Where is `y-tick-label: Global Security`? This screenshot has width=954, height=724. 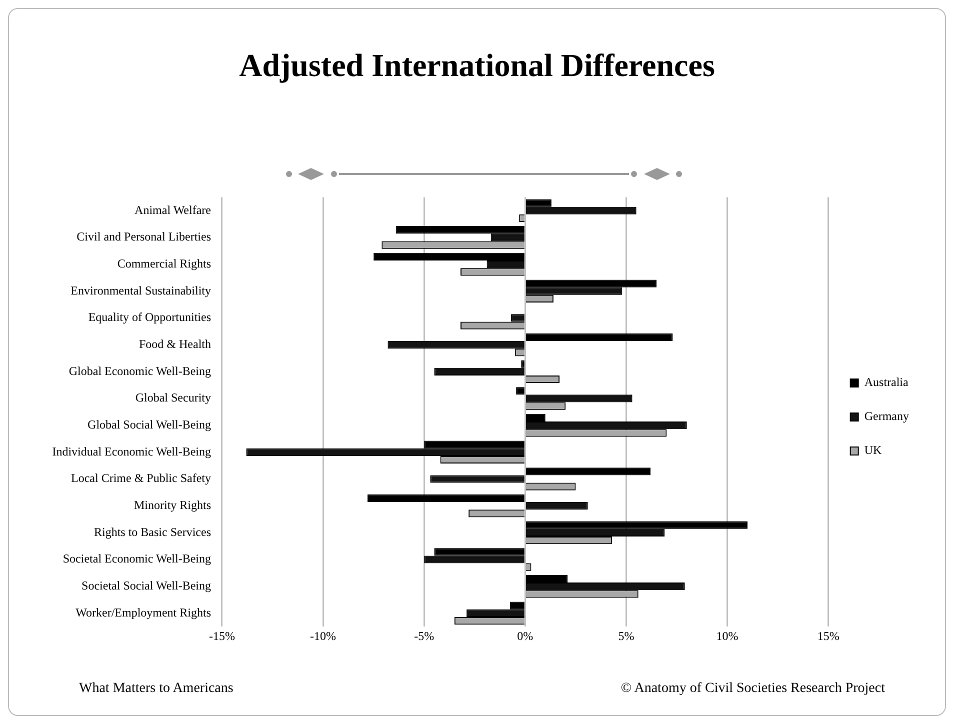
y-tick-label: Global Security is located at coordinates (173, 397).